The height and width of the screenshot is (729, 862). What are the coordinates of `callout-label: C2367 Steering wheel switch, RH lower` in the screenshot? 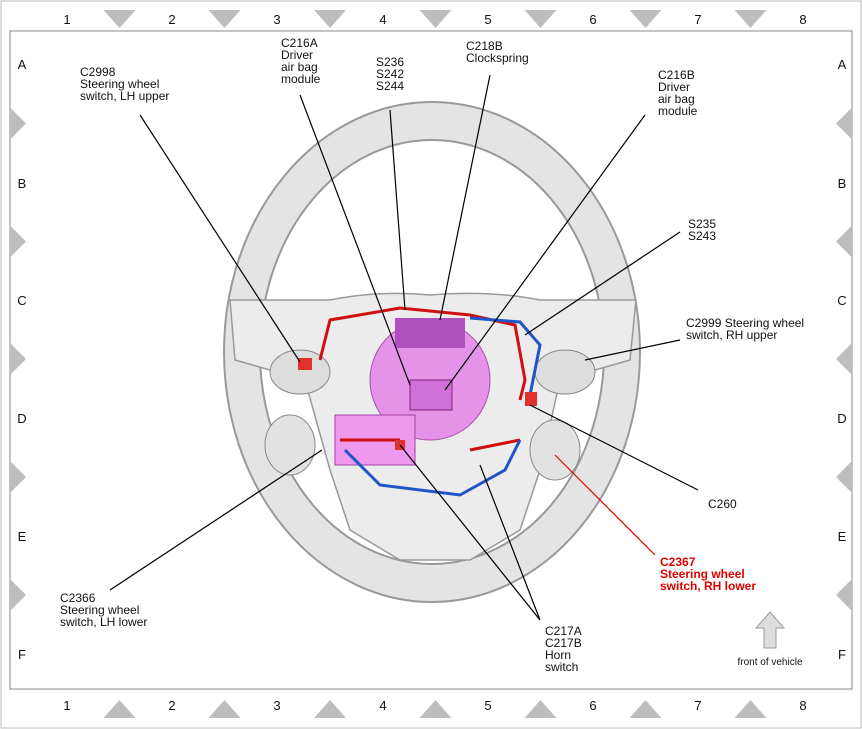 It's located at (708, 574).